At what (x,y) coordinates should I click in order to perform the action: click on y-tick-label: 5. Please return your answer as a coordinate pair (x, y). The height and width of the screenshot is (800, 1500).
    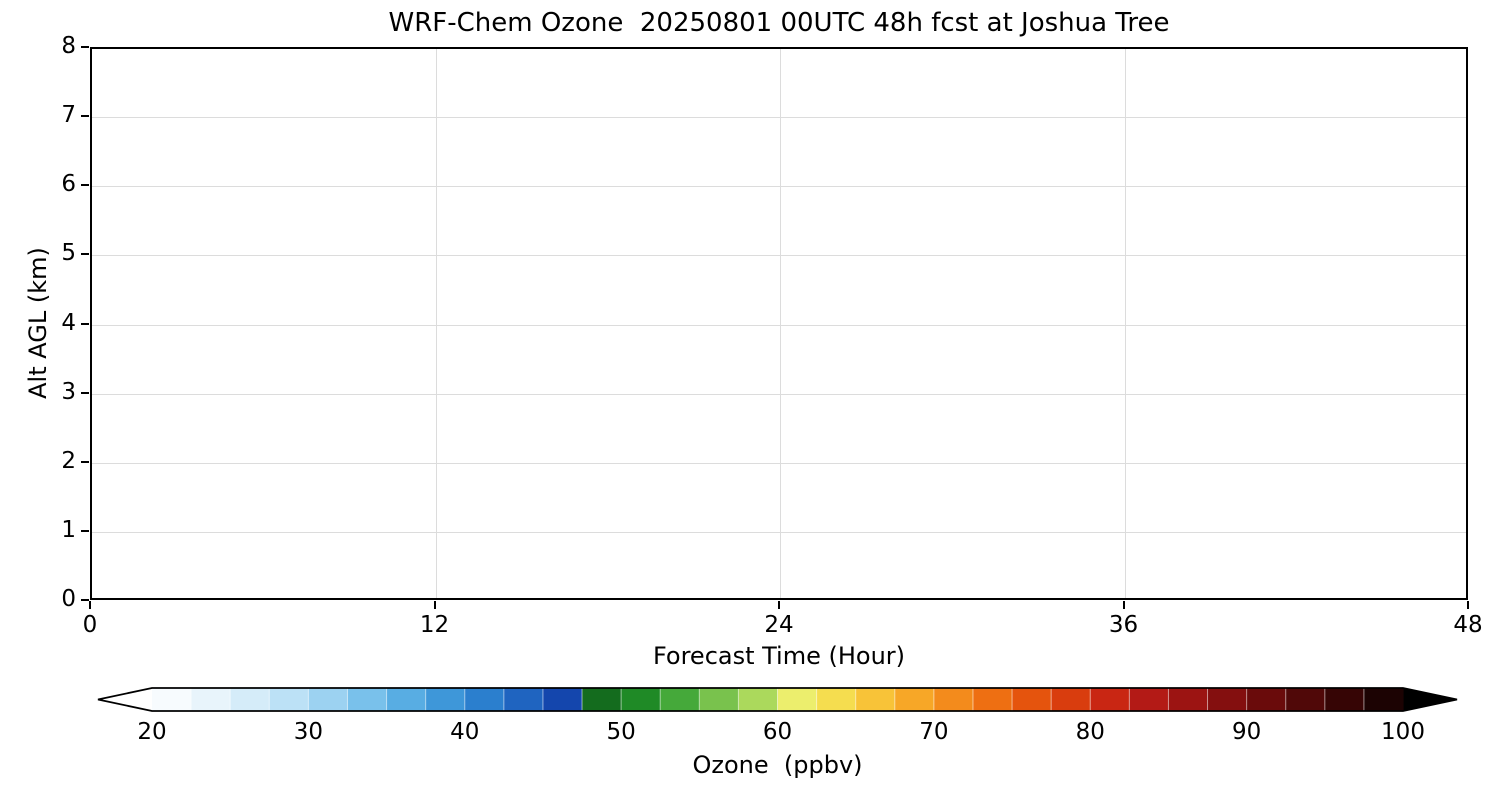
    Looking at the image, I should click on (68, 253).